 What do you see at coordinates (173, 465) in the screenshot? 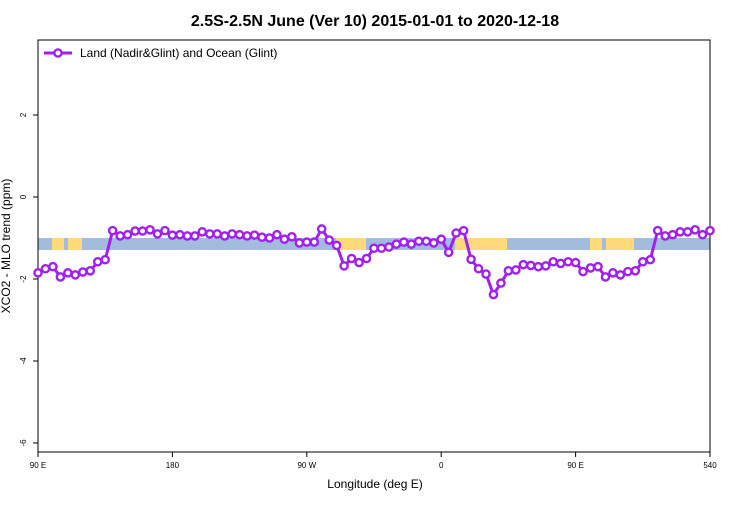
I see `x-tick-label: 180` at bounding box center [173, 465].